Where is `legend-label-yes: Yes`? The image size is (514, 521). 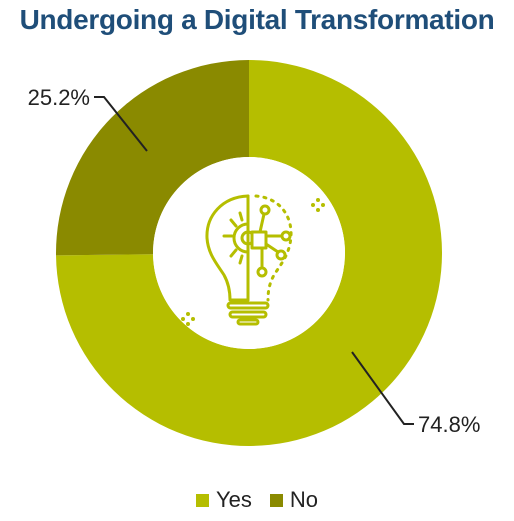
legend-label-yes: Yes is located at coordinates (233, 499).